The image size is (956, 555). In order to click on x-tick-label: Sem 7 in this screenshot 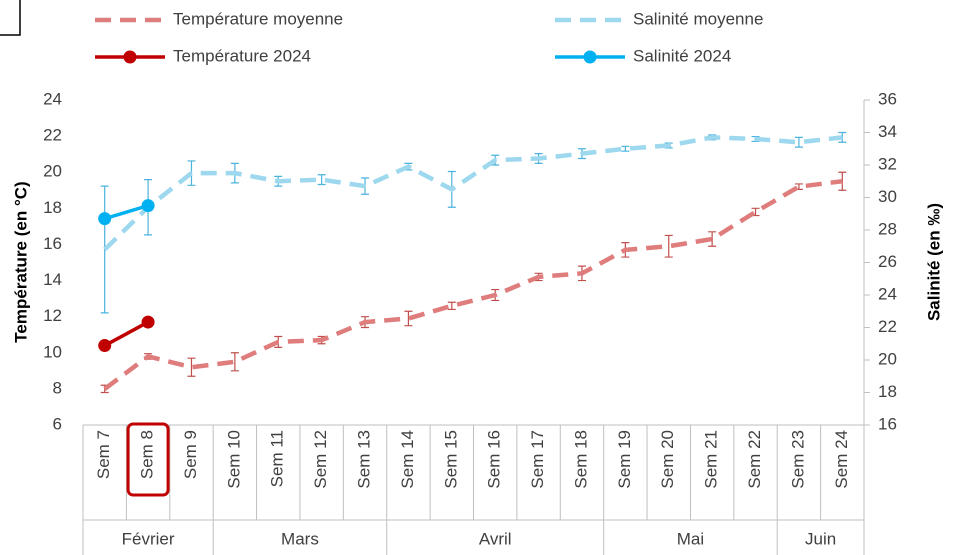, I will do `click(103, 454)`.